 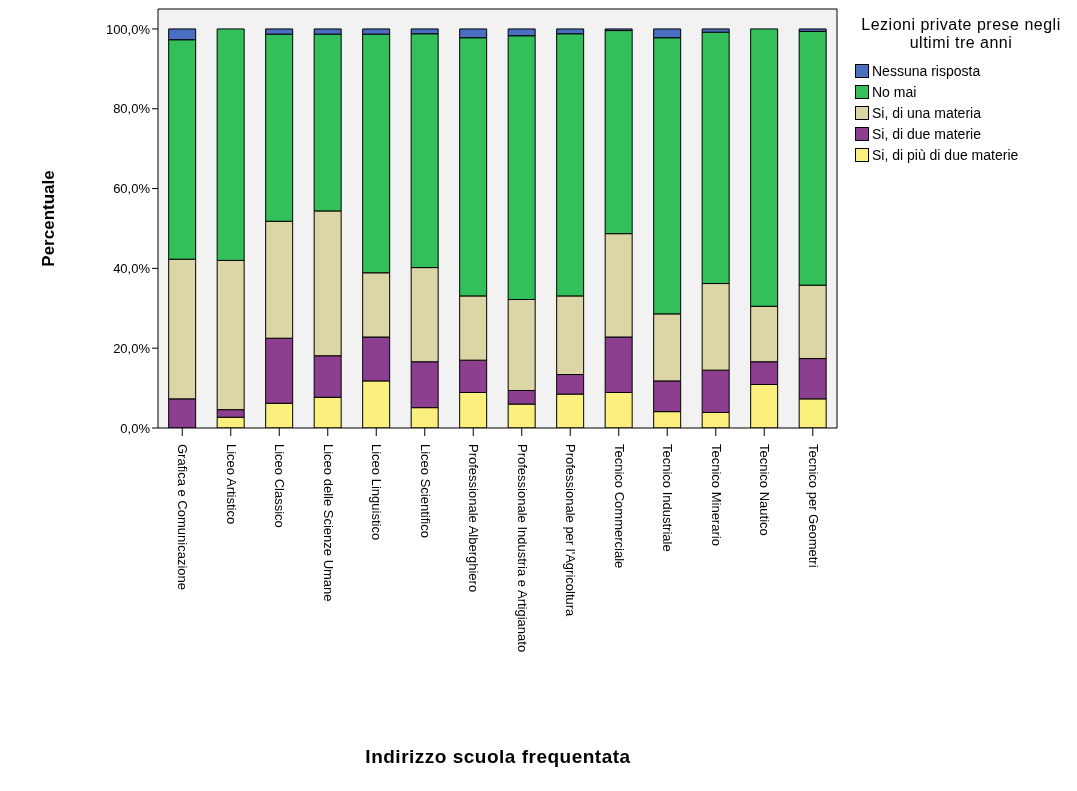 I want to click on x-tick-label: Tecnico per Geometri, so click(x=813, y=506).